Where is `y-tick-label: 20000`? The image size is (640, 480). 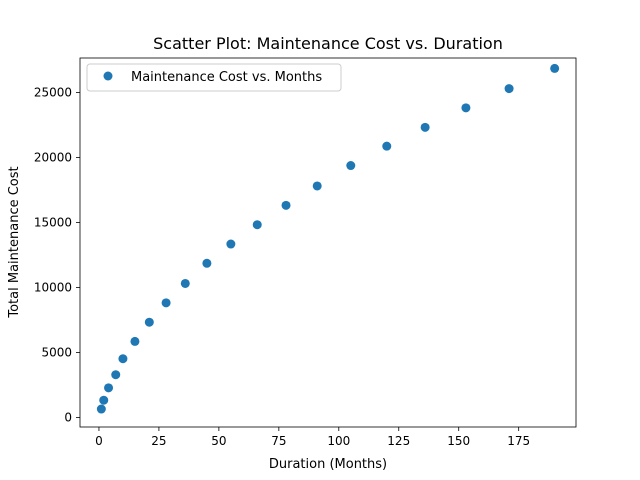 y-tick-label: 20000 is located at coordinates (53, 157).